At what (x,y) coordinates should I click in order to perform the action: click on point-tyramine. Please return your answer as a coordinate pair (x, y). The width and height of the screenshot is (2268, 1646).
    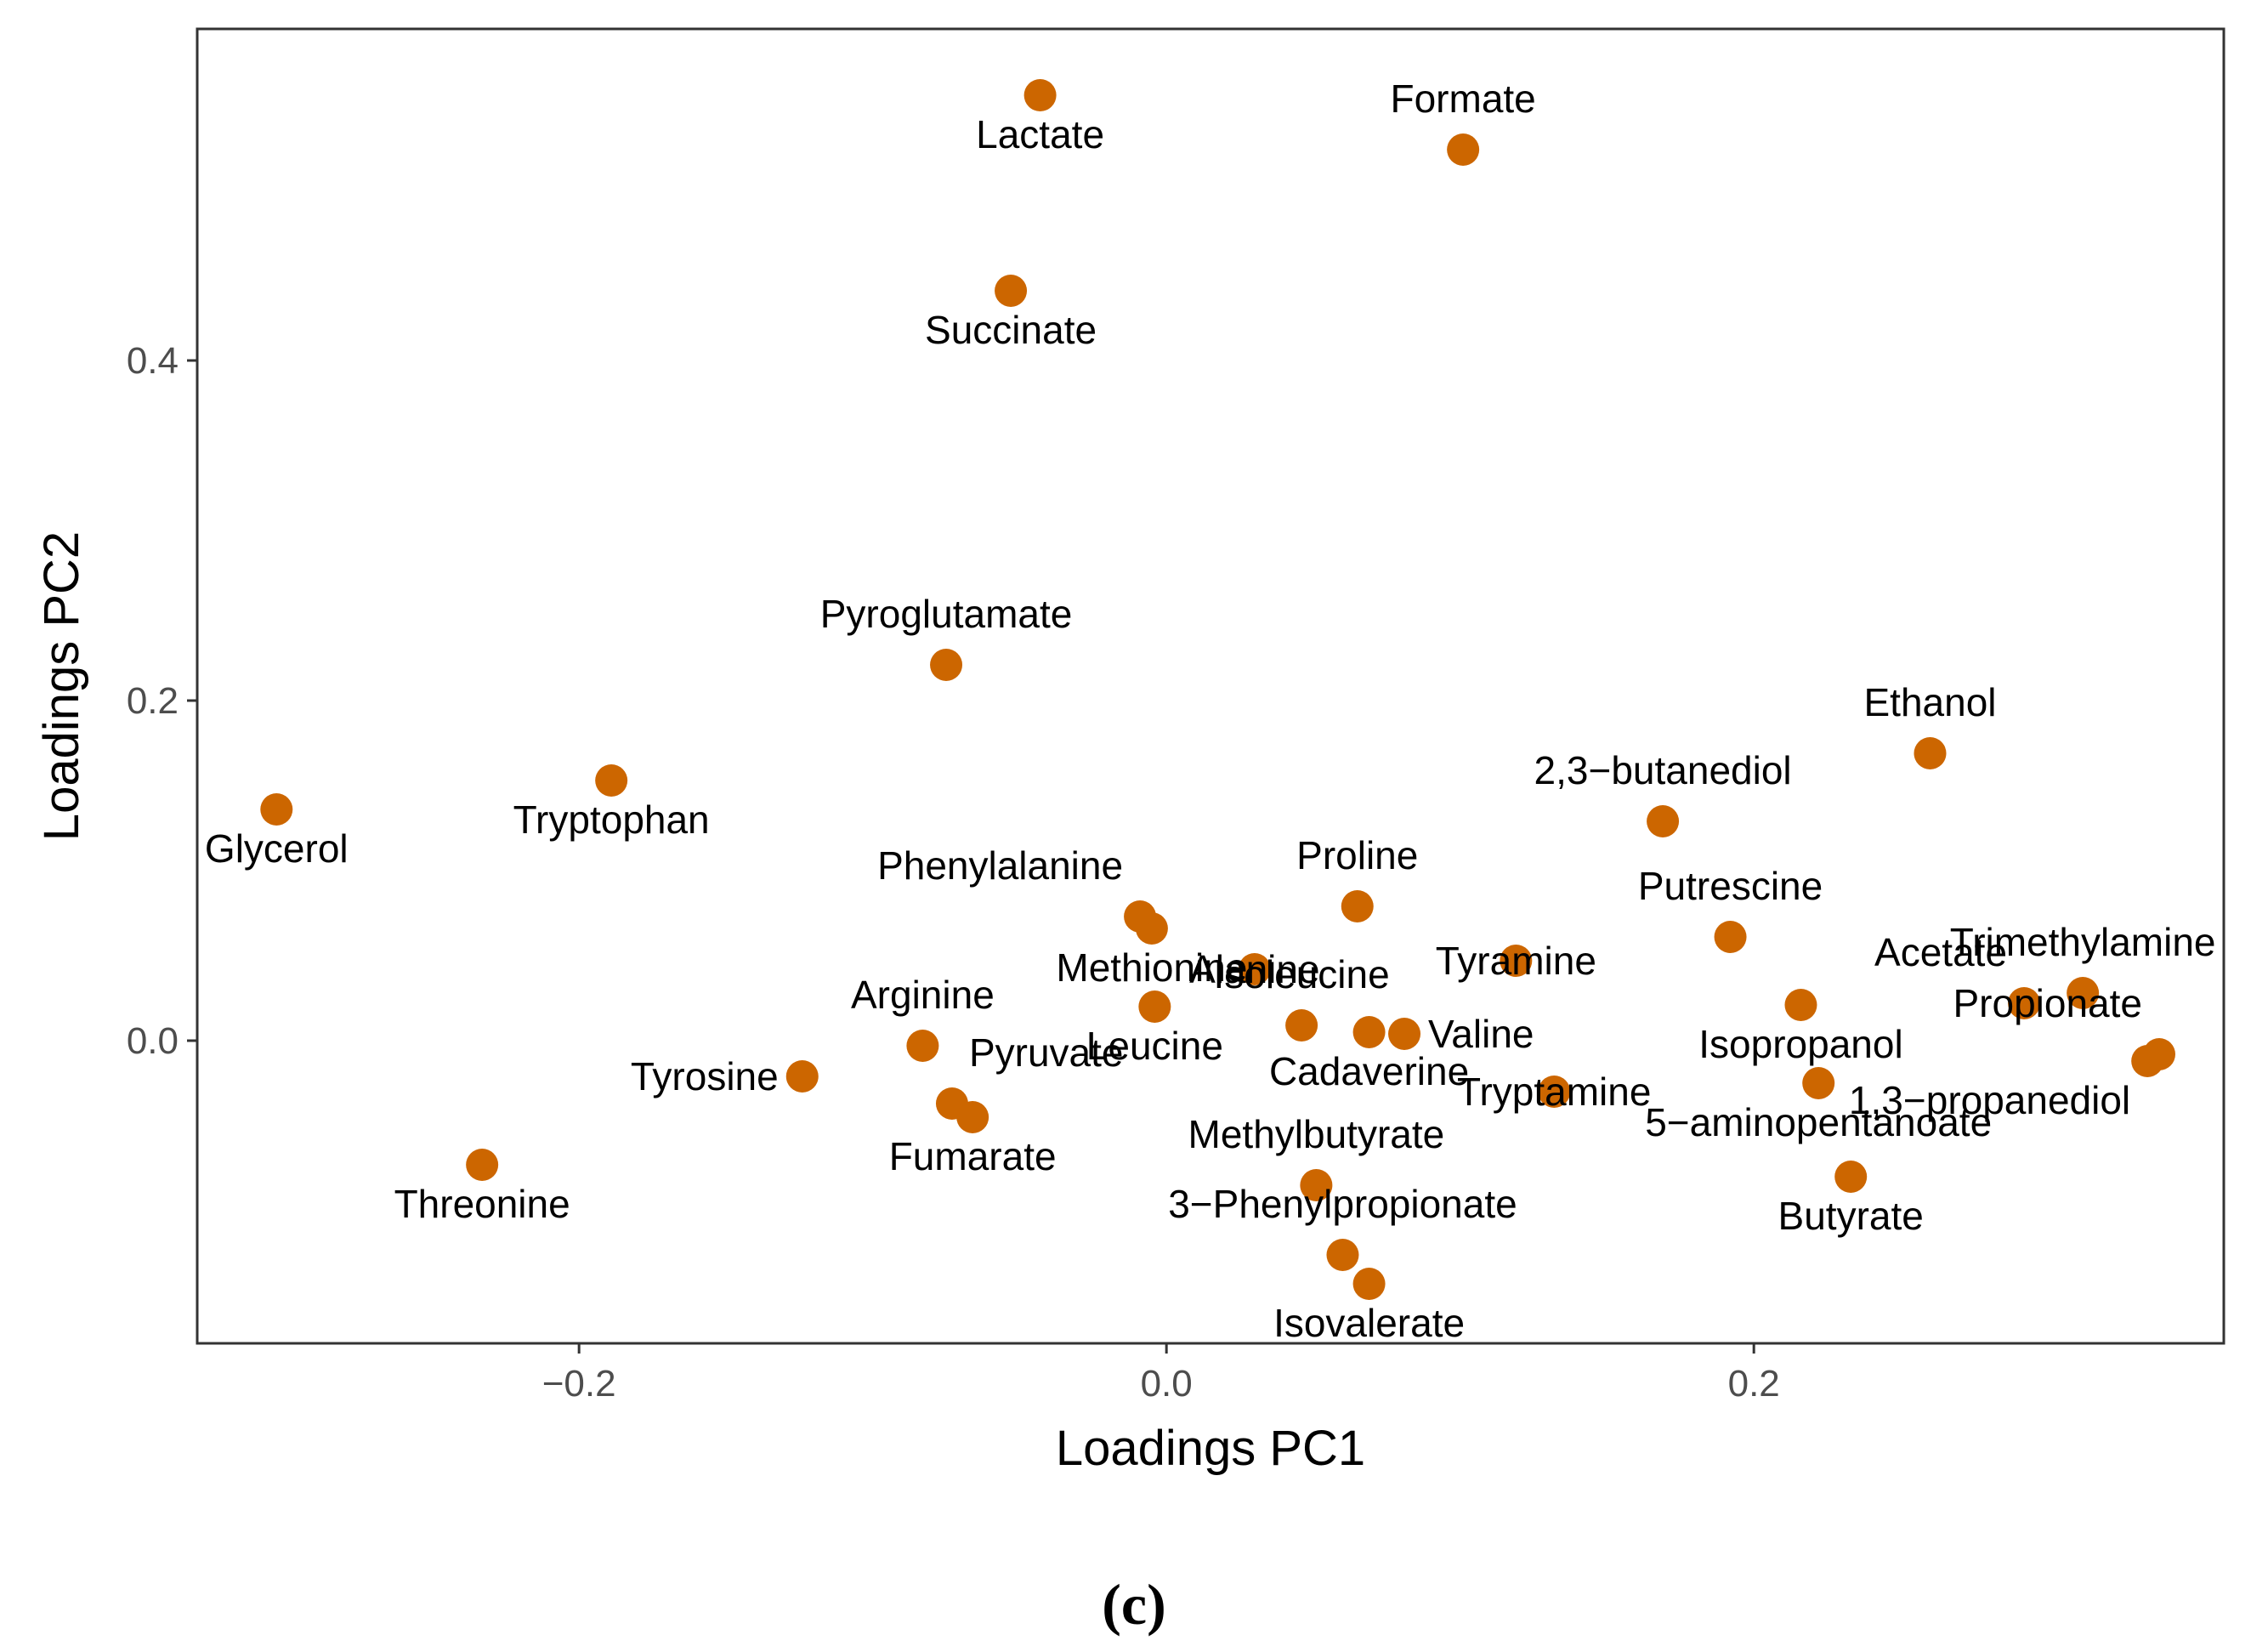
    Looking at the image, I should click on (1516, 961).